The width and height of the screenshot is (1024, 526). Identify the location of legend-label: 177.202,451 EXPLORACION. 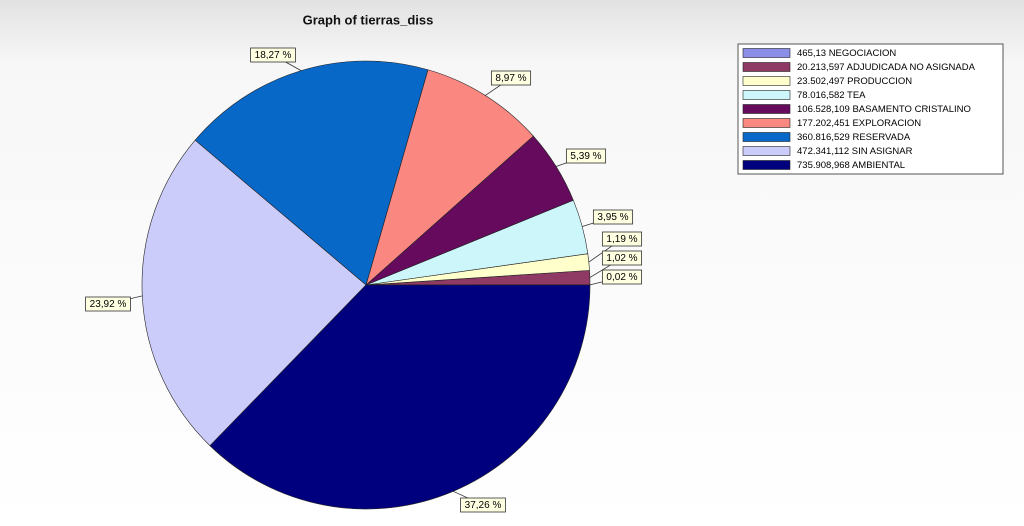
(859, 123).